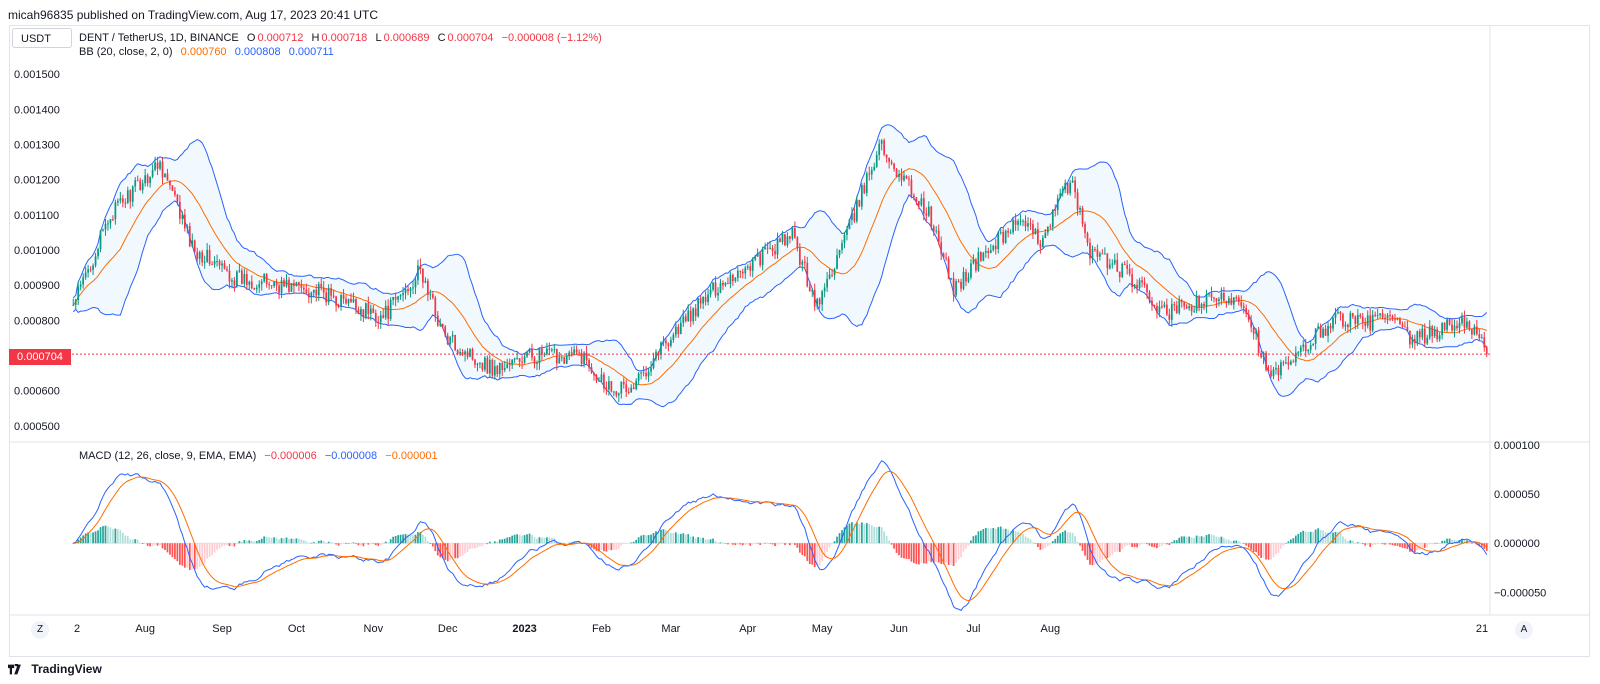  What do you see at coordinates (280, 38) in the screenshot?
I see `open-value: 0.000712` at bounding box center [280, 38].